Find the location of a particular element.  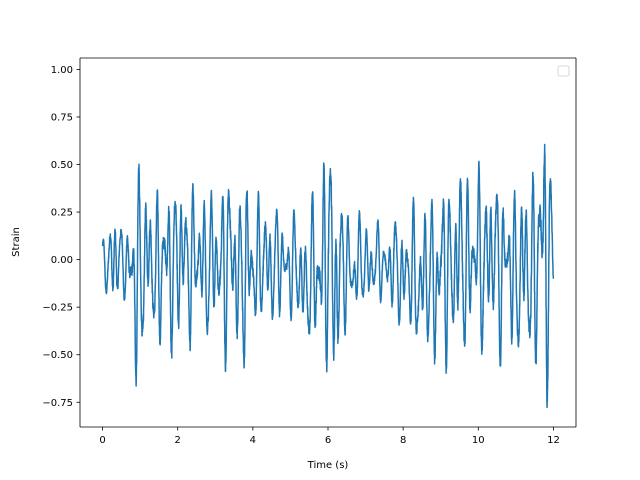

legend-box is located at coordinates (563, 71).